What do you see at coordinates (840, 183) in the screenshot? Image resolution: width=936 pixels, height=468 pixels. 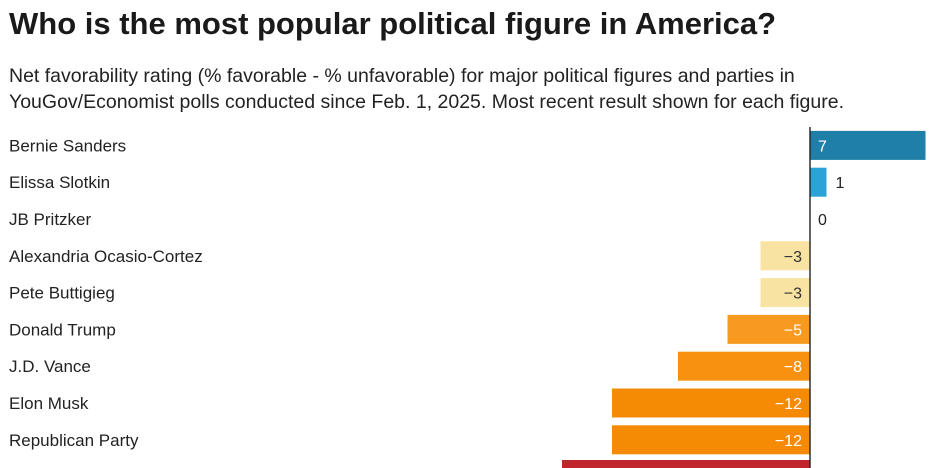 I see `value-label: 1` at bounding box center [840, 183].